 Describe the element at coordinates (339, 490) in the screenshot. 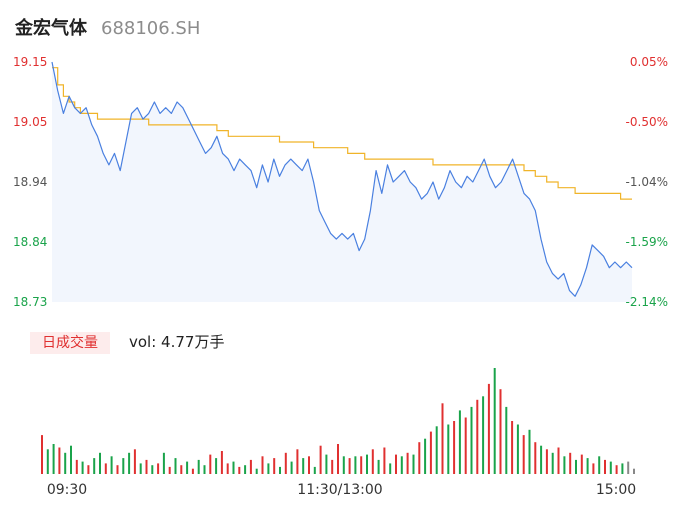

I see `x-tick-label: 11:30/13:00` at that location.